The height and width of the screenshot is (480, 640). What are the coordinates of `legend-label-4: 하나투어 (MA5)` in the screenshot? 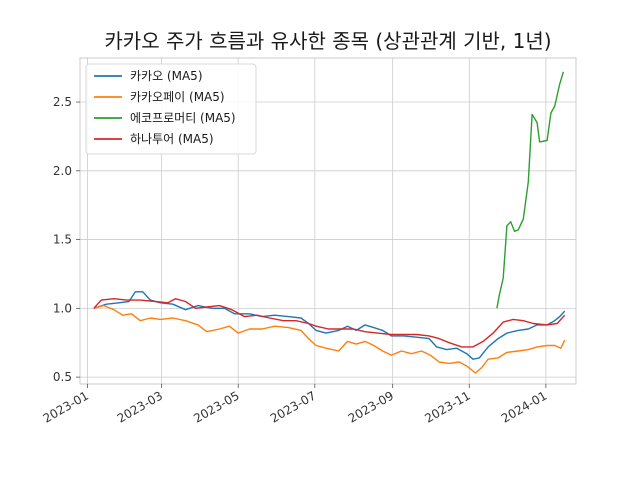 It's located at (172, 139).